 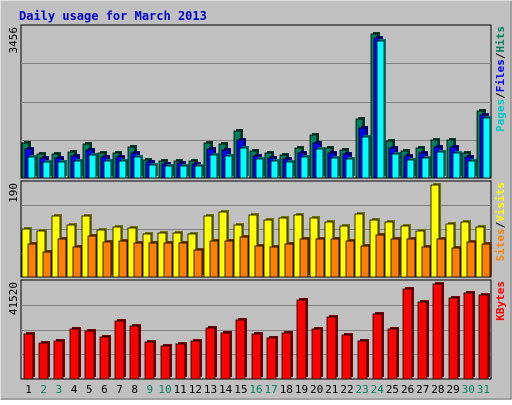 I want to click on x-tick-label: 10, so click(x=164, y=389).